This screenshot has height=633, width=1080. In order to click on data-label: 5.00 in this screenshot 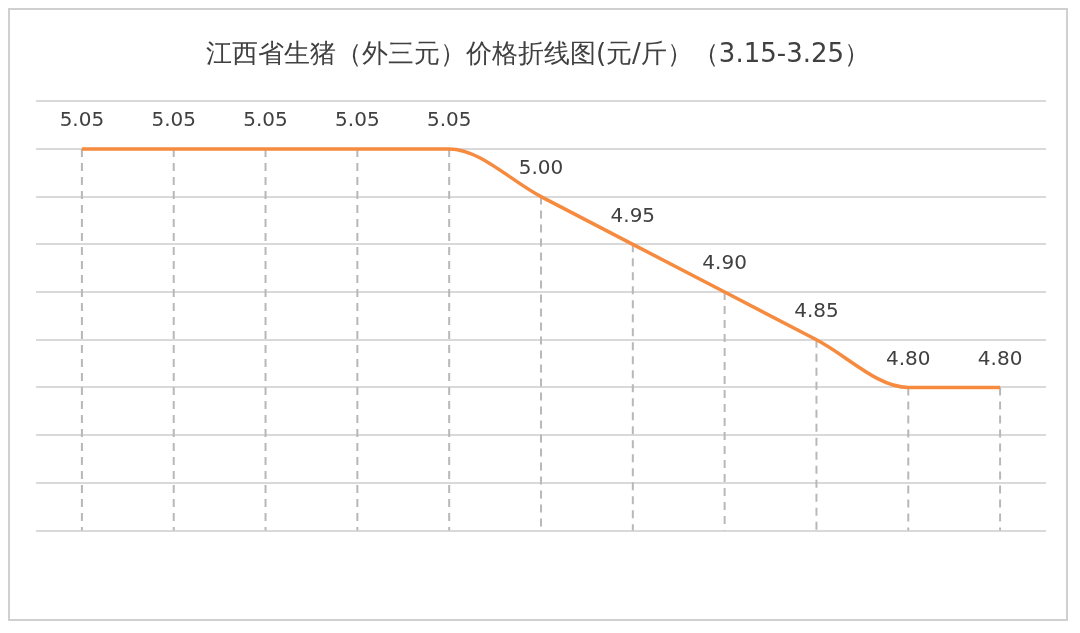, I will do `click(541, 166)`.